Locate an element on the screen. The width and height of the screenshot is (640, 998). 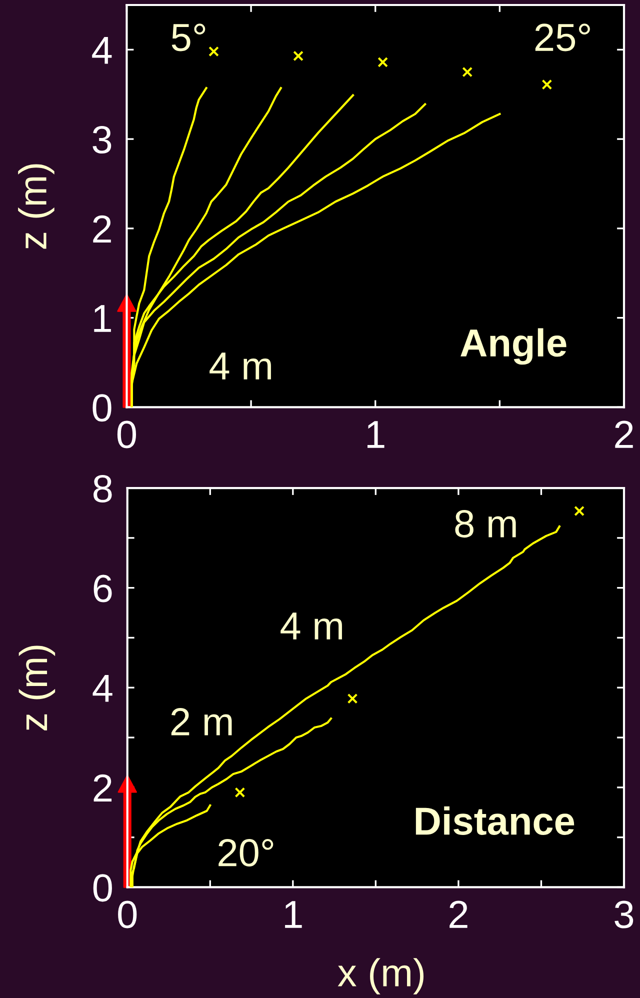
annotation: 20° is located at coordinates (246, 852).